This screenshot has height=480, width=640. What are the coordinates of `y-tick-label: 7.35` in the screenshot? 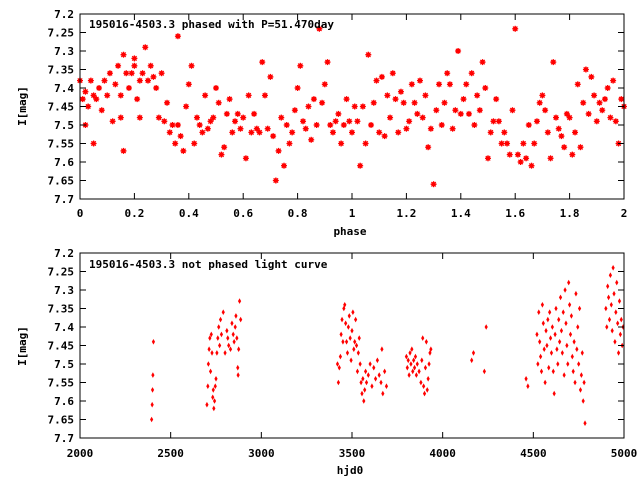 It's located at (61, 70).